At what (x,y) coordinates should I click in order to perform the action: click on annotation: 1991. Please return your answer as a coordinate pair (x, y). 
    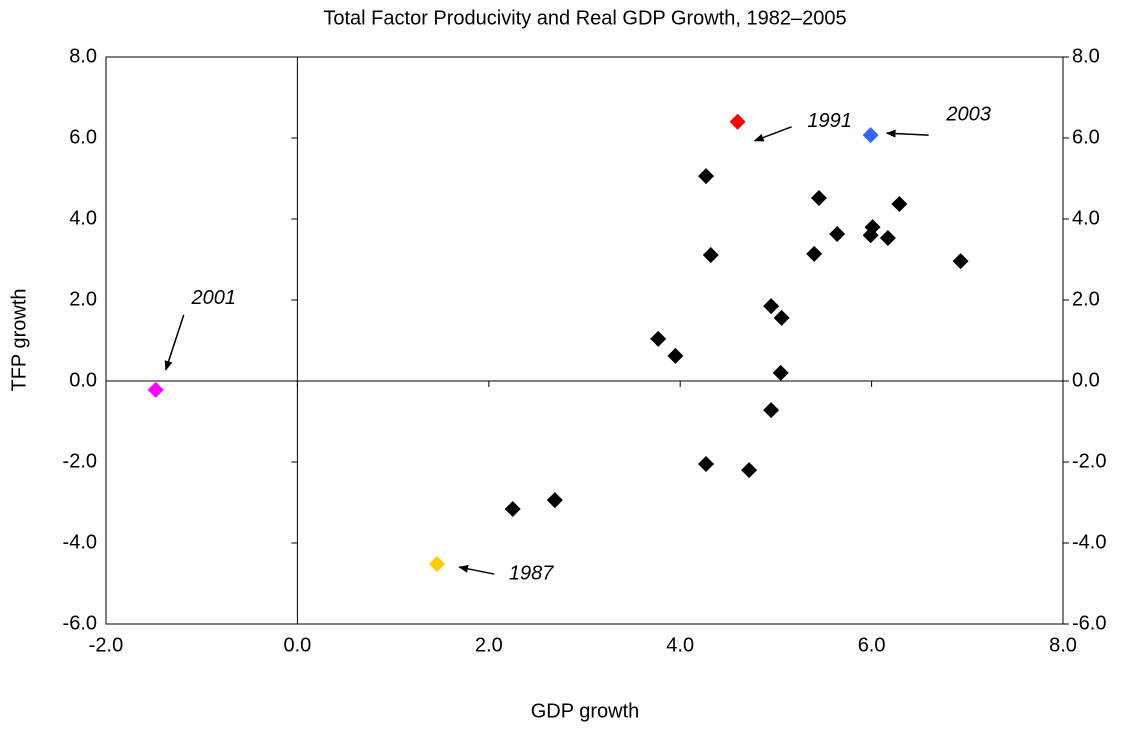
    Looking at the image, I should click on (829, 121).